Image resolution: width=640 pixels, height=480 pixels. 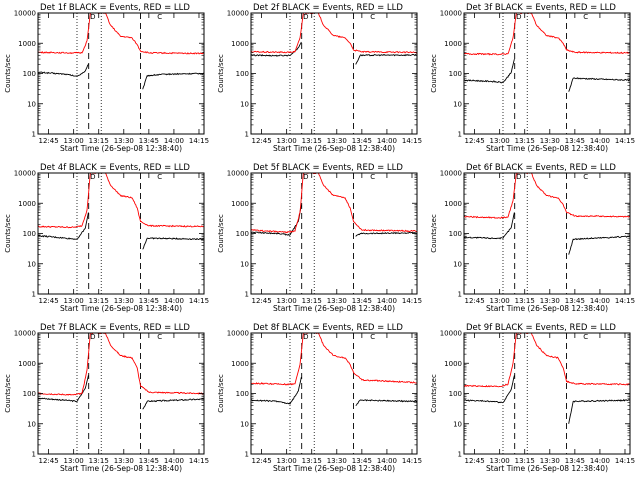 I want to click on panel-title: Det 9f BLACK = Events, RED = LLD, so click(x=541, y=328).